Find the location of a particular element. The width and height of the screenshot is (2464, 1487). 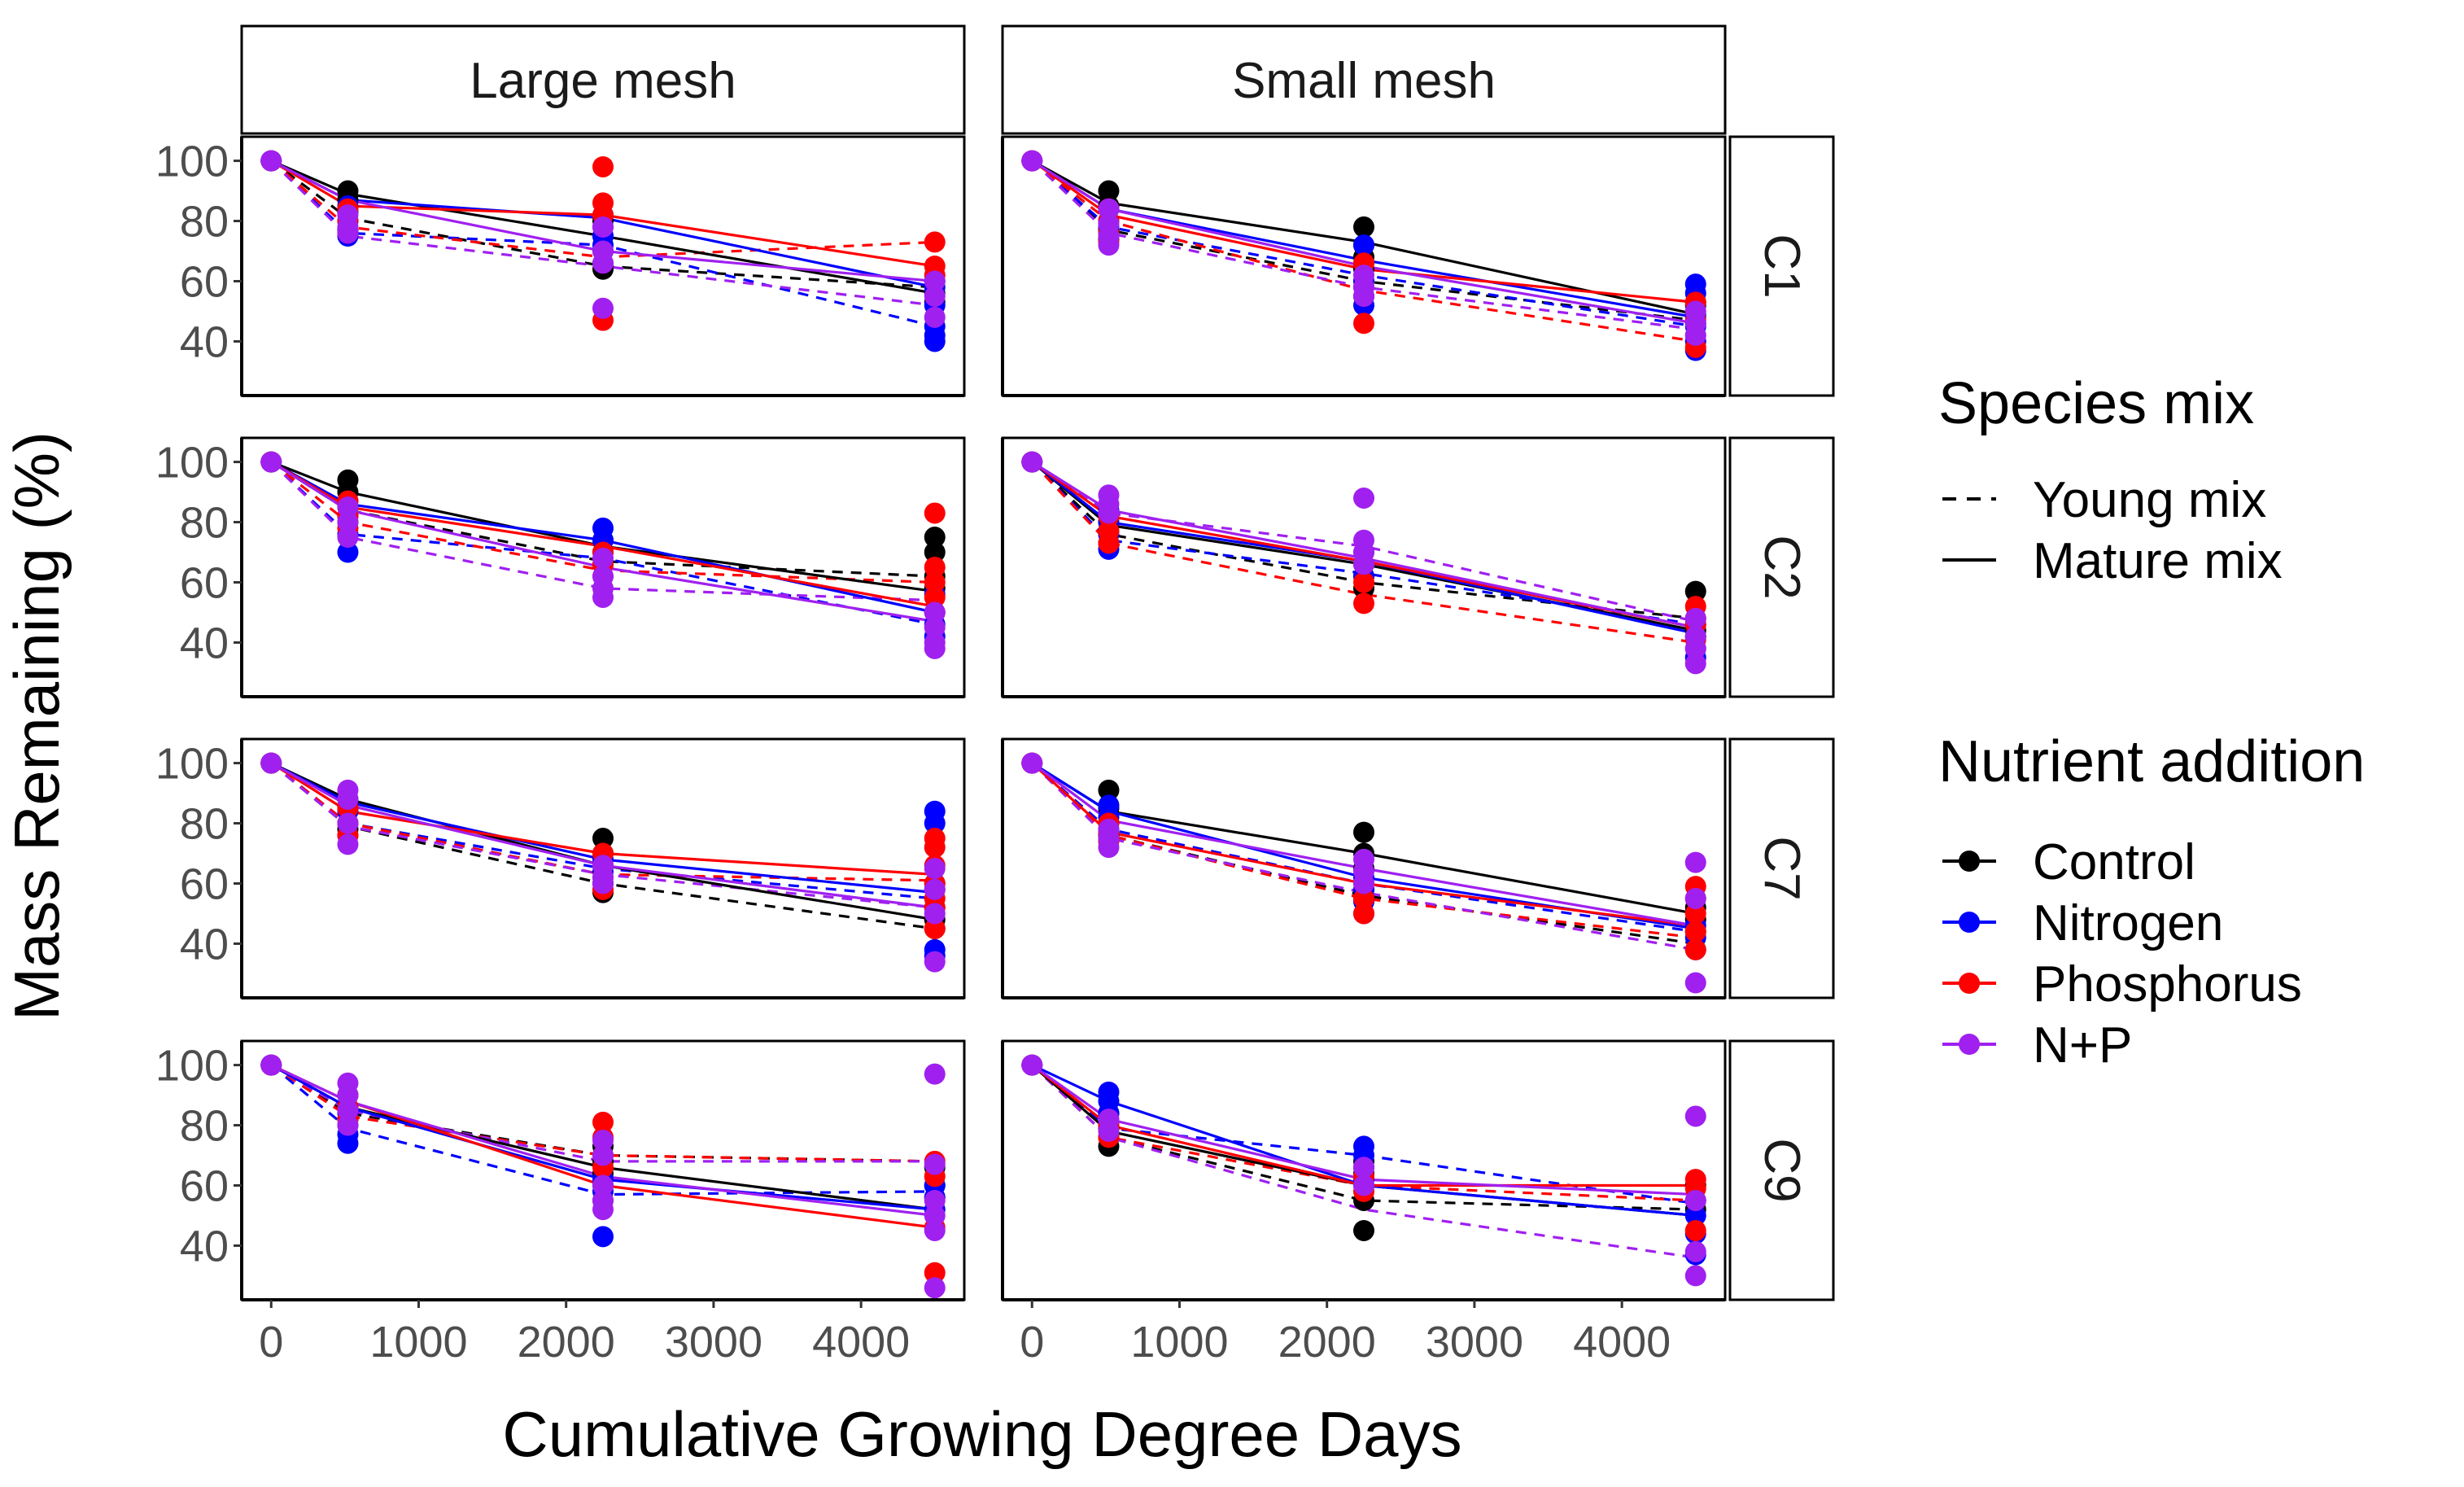

row-strip-c2: C2 is located at coordinates (1781, 567).